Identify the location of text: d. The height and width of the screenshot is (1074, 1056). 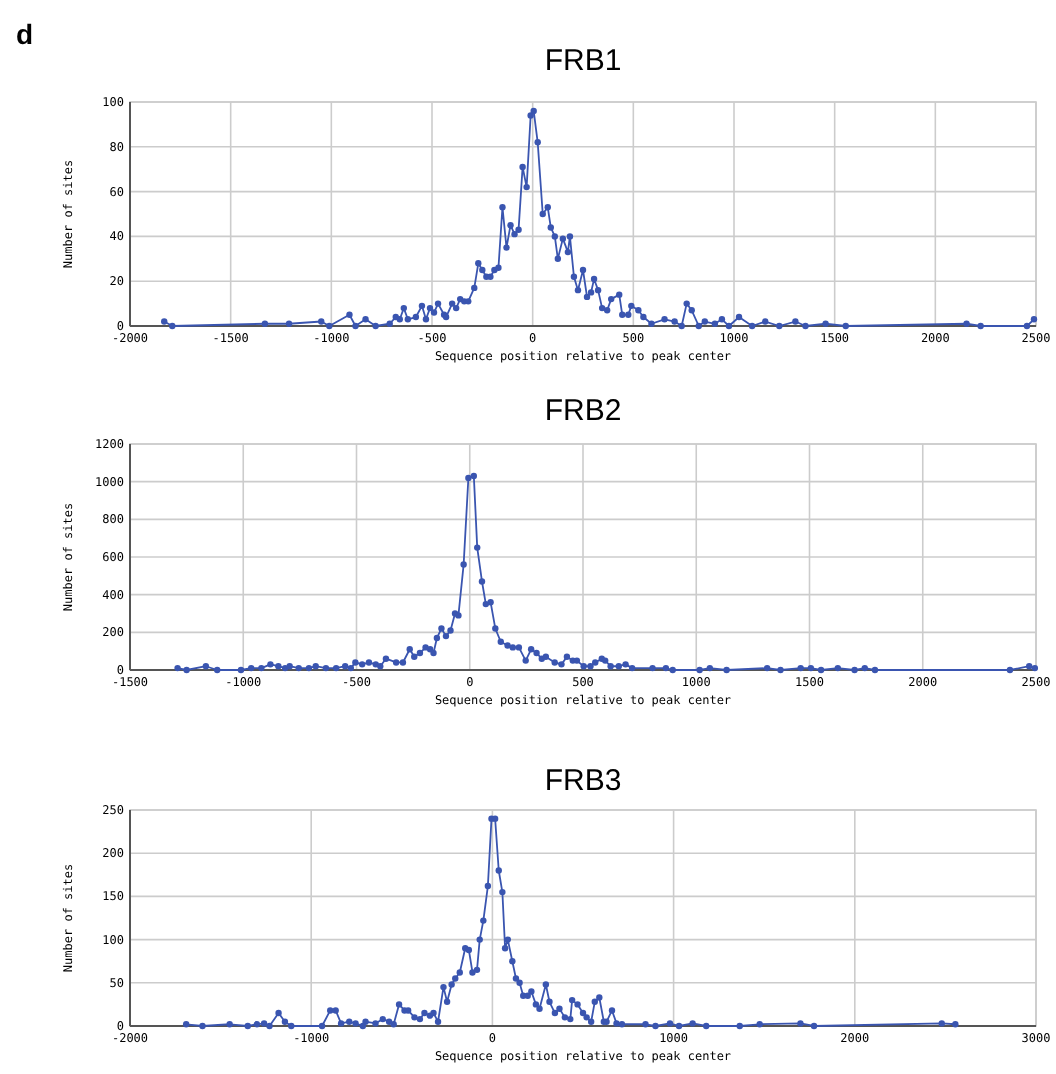
(25, 34).